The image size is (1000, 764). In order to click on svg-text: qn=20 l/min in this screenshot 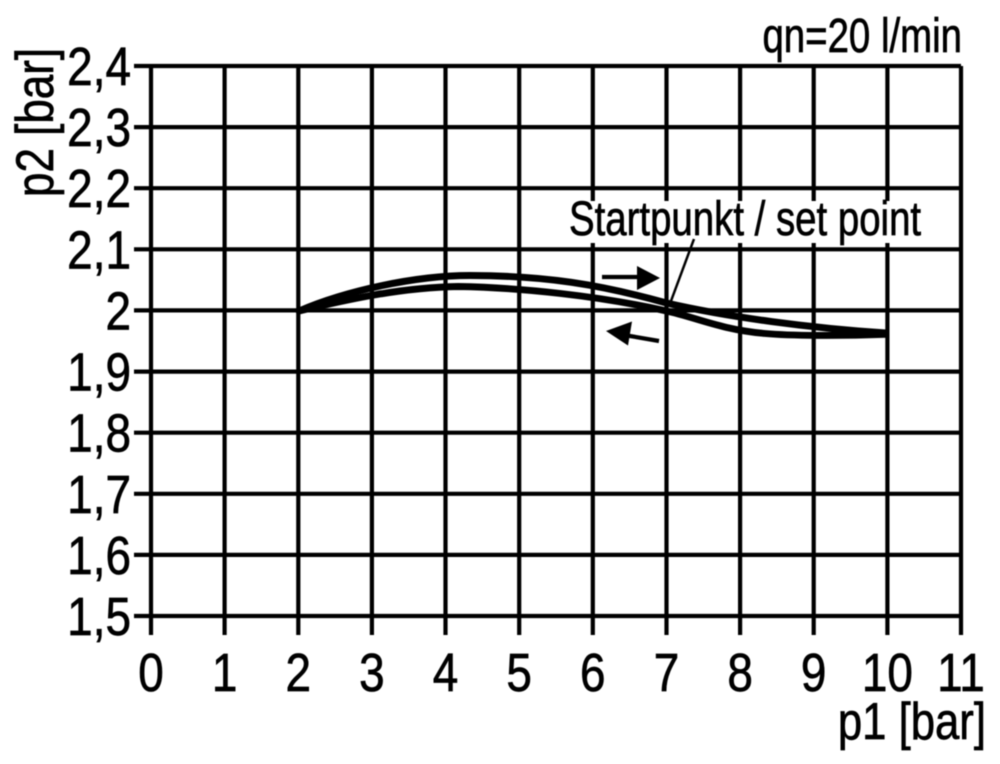, I will do `click(862, 36)`.